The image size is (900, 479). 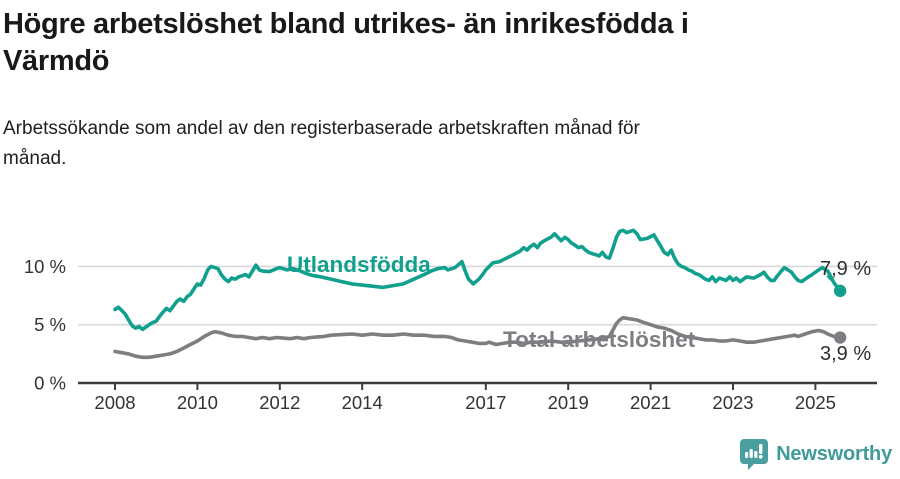 I want to click on end-label-connector, so click(x=832, y=281).